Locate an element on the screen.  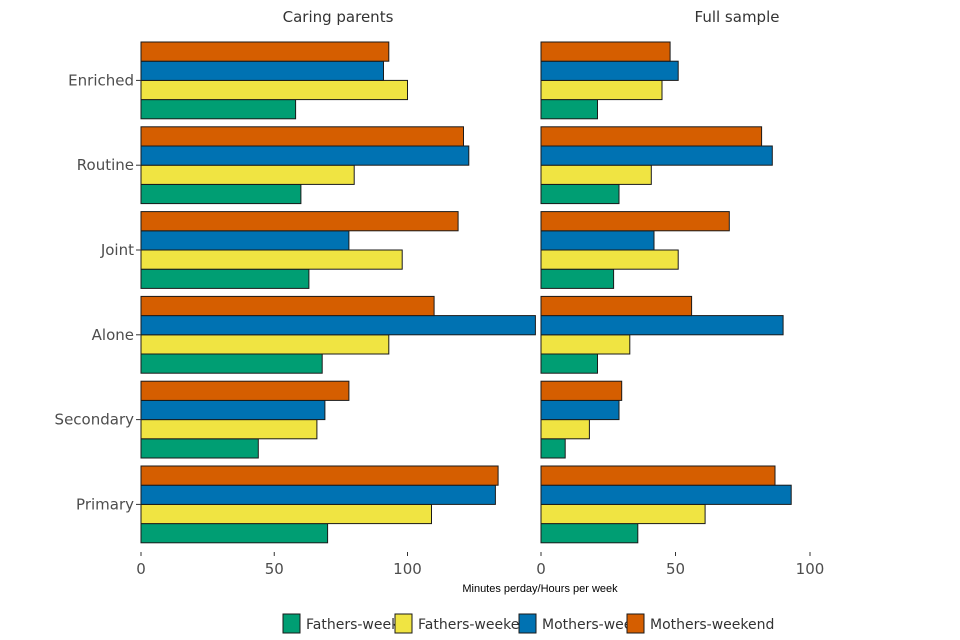
y-tick-label-primary: Primary is located at coordinates (105, 504).